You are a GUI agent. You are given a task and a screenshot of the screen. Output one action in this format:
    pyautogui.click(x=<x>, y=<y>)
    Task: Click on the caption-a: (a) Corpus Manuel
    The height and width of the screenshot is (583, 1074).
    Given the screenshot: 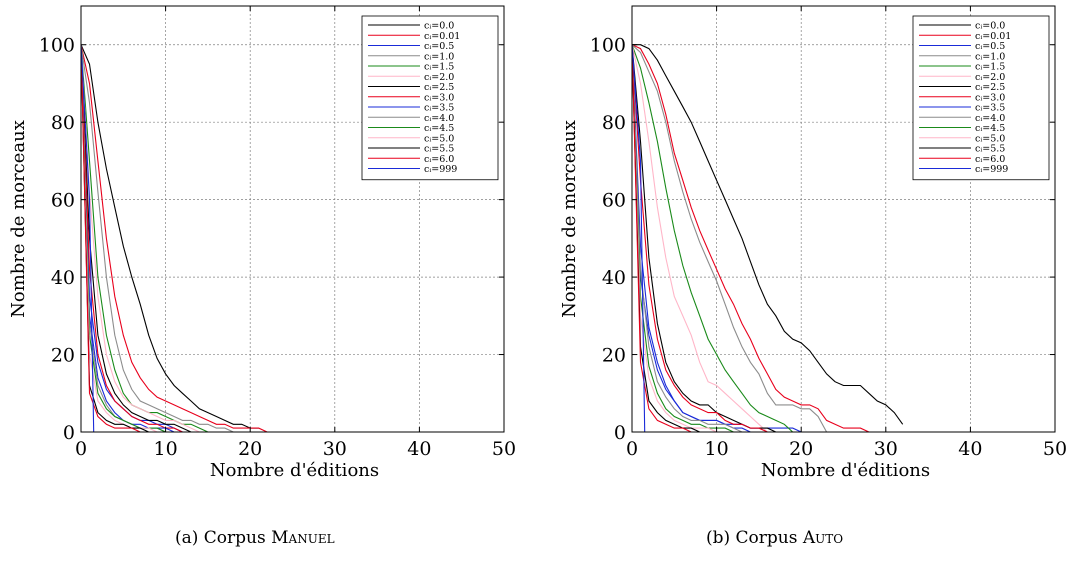 What is the action you would take?
    pyautogui.click(x=255, y=538)
    